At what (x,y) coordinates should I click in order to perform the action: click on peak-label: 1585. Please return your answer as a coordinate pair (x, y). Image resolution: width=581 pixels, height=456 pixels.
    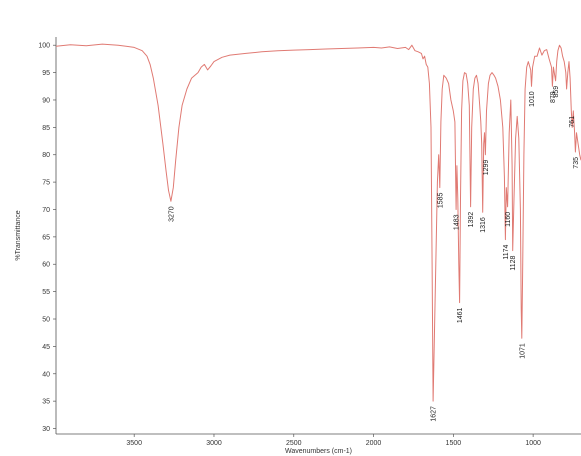
    Looking at the image, I should click on (440, 200).